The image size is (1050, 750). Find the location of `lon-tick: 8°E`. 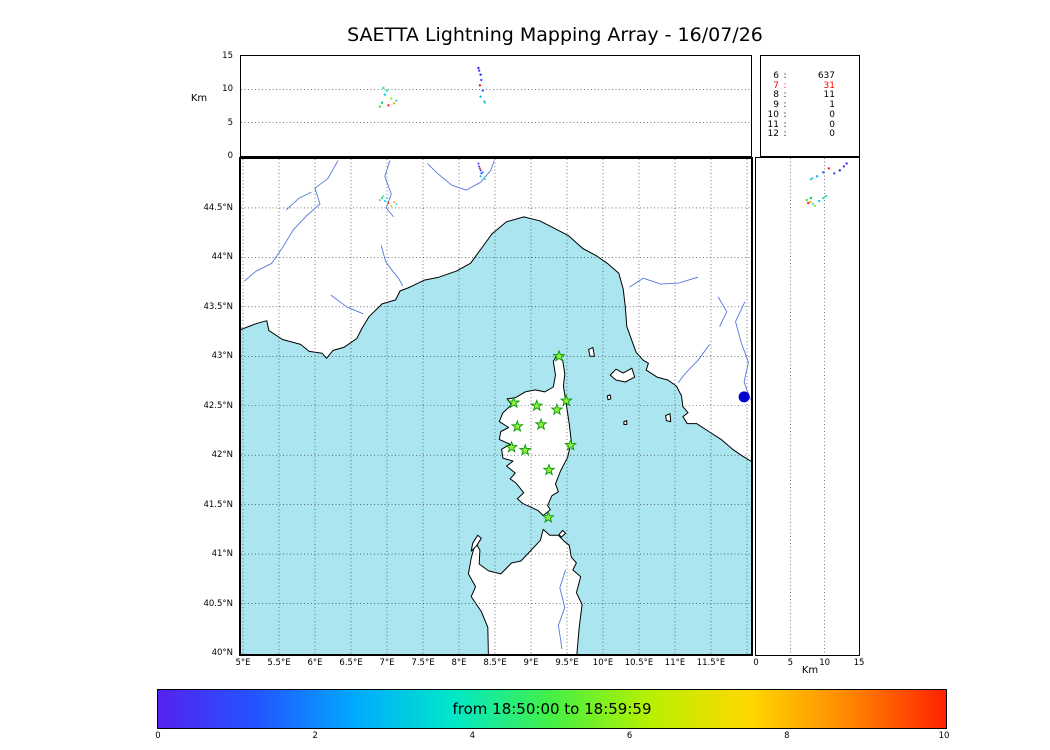

lon-tick: 8°E is located at coordinates (459, 663).